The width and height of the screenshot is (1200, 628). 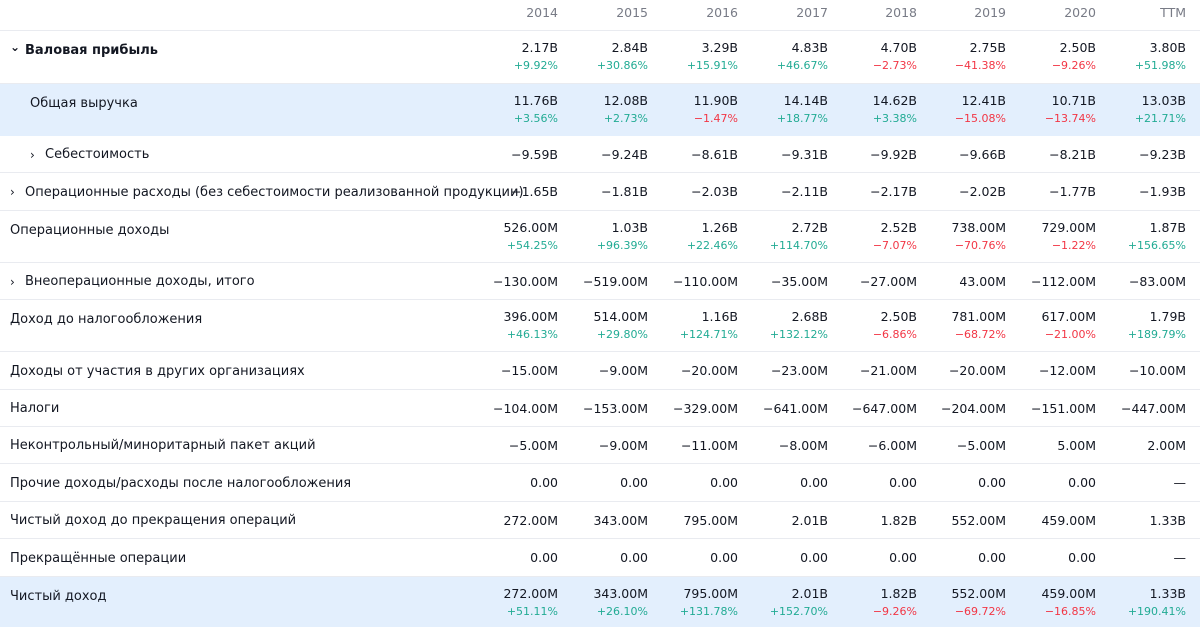 What do you see at coordinates (783, 155) in the screenshot?
I see `value-cell-2017: −9.31B` at bounding box center [783, 155].